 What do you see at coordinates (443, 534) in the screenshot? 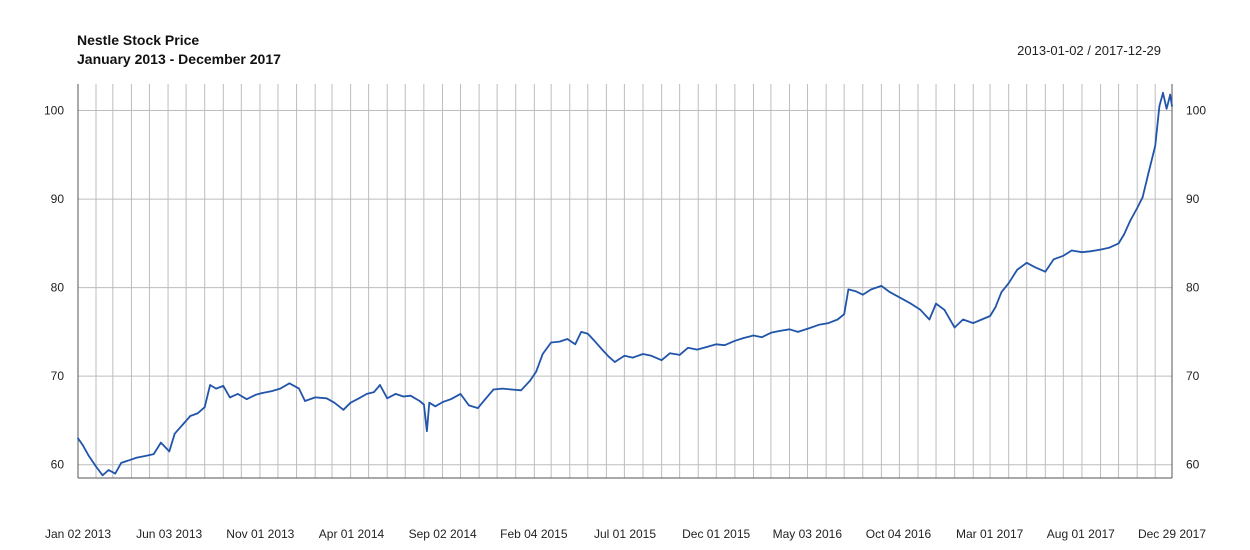
I see `x-tick-label: Sep 02 2014` at bounding box center [443, 534].